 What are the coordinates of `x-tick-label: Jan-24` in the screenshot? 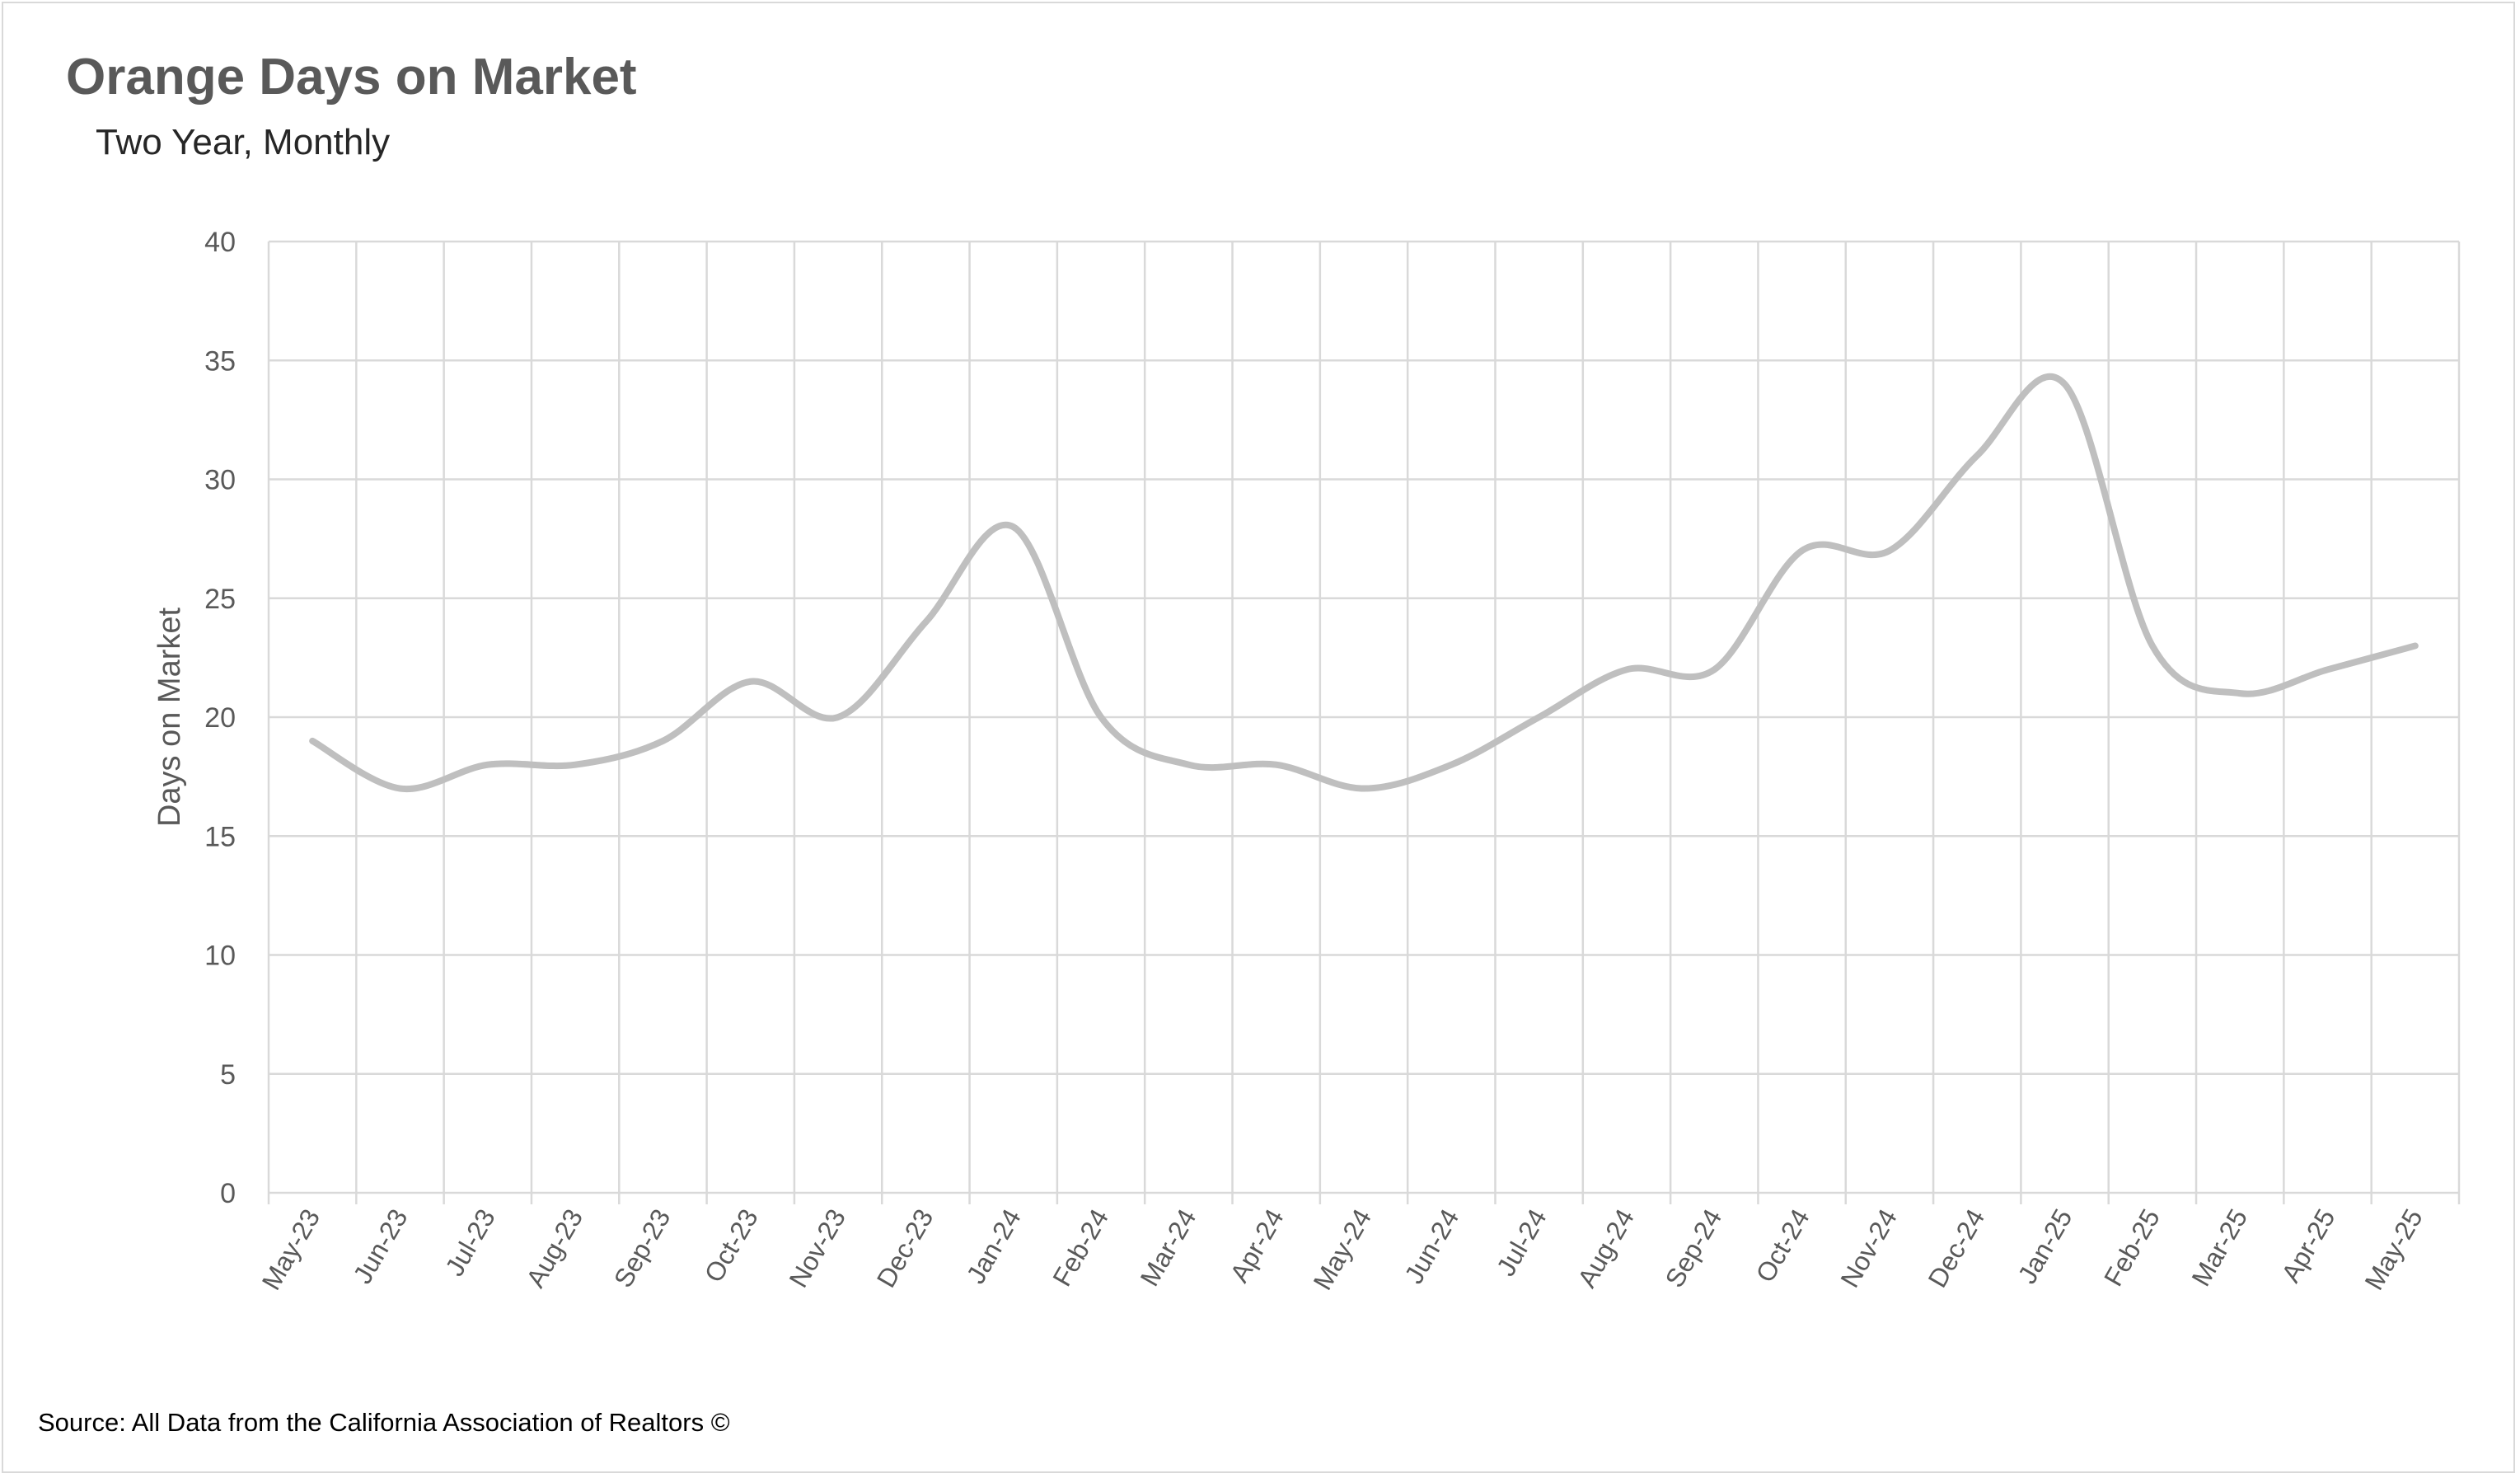 It's located at (994, 1247).